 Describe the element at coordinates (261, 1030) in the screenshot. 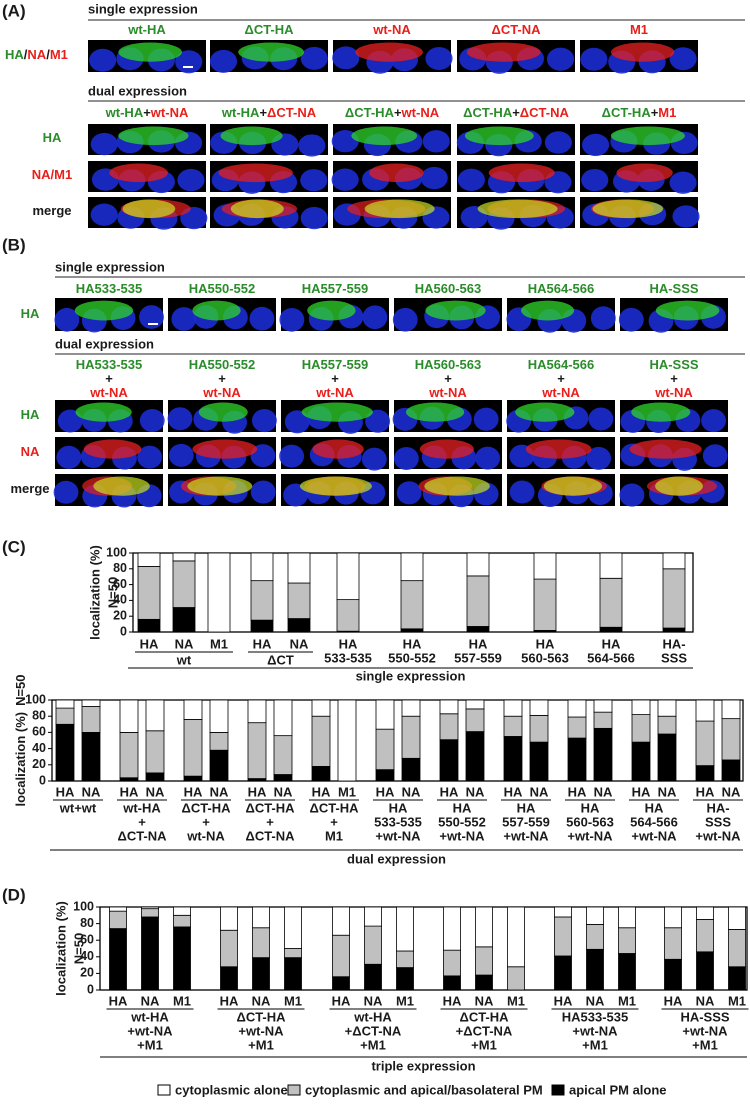

I see `group-label: +wt-NA` at that location.